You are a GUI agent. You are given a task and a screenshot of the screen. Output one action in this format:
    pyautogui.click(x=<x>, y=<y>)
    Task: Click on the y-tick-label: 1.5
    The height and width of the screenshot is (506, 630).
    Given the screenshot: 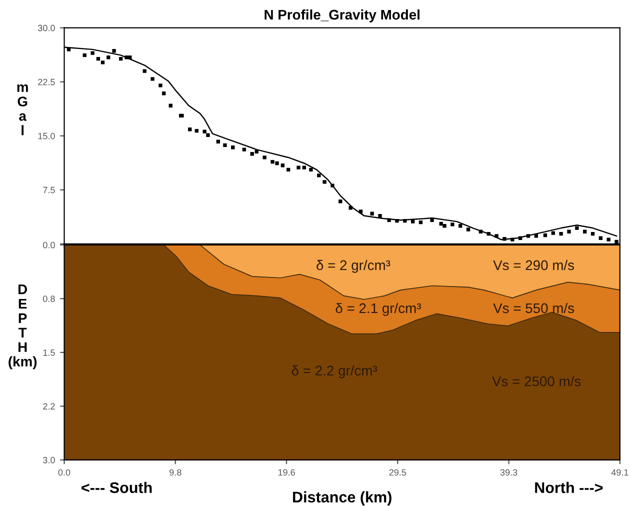 What is the action you would take?
    pyautogui.click(x=49, y=352)
    